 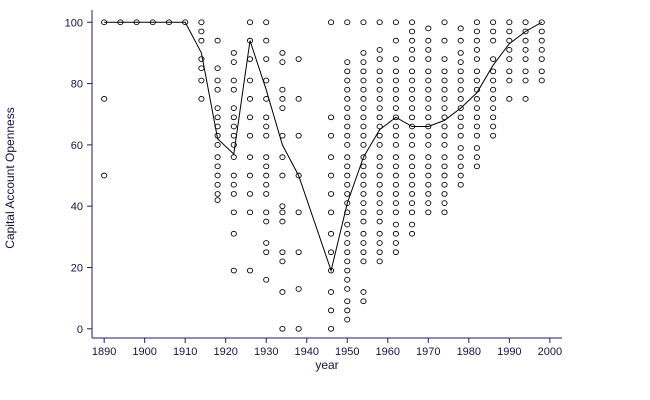 I want to click on x-tick-label: 1950, so click(x=347, y=352).